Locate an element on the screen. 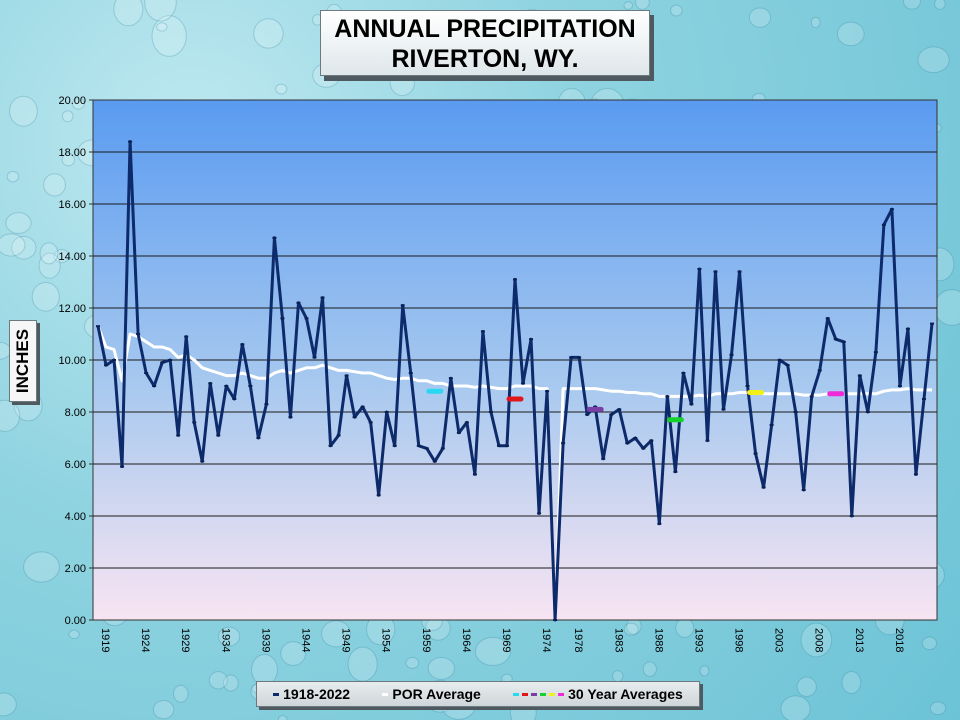  x-tick-label: 1934 is located at coordinates (225, 640).